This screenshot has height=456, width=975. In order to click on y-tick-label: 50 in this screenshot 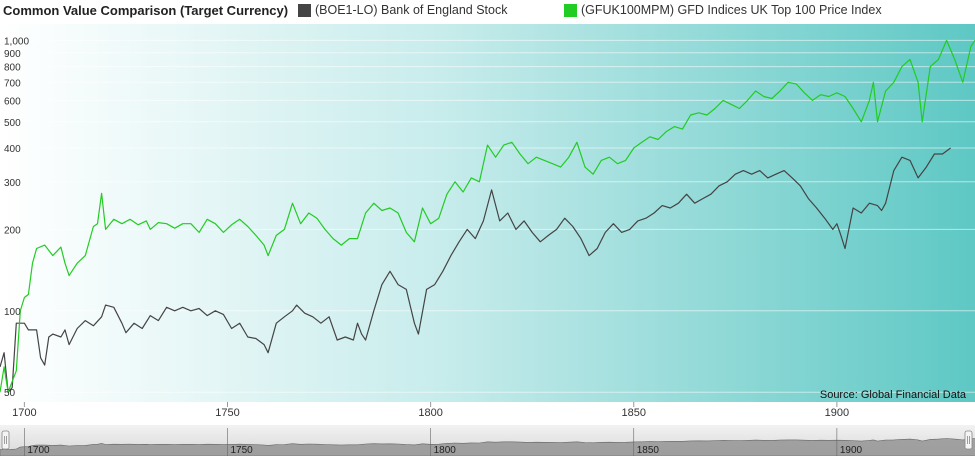, I will do `click(10, 393)`.